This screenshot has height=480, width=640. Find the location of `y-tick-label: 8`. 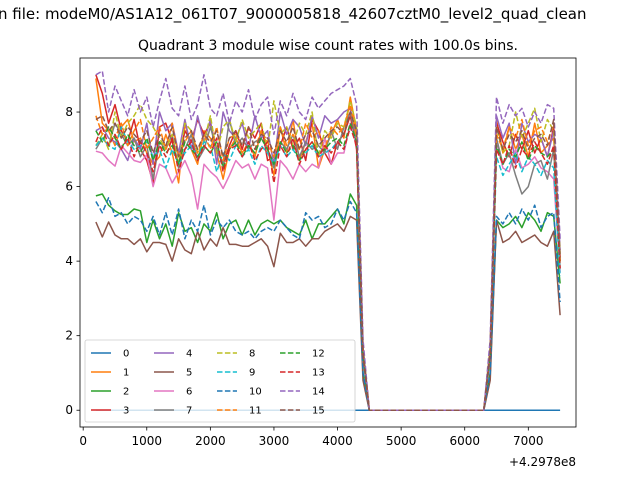

y-tick-label: 8 is located at coordinates (69, 112).